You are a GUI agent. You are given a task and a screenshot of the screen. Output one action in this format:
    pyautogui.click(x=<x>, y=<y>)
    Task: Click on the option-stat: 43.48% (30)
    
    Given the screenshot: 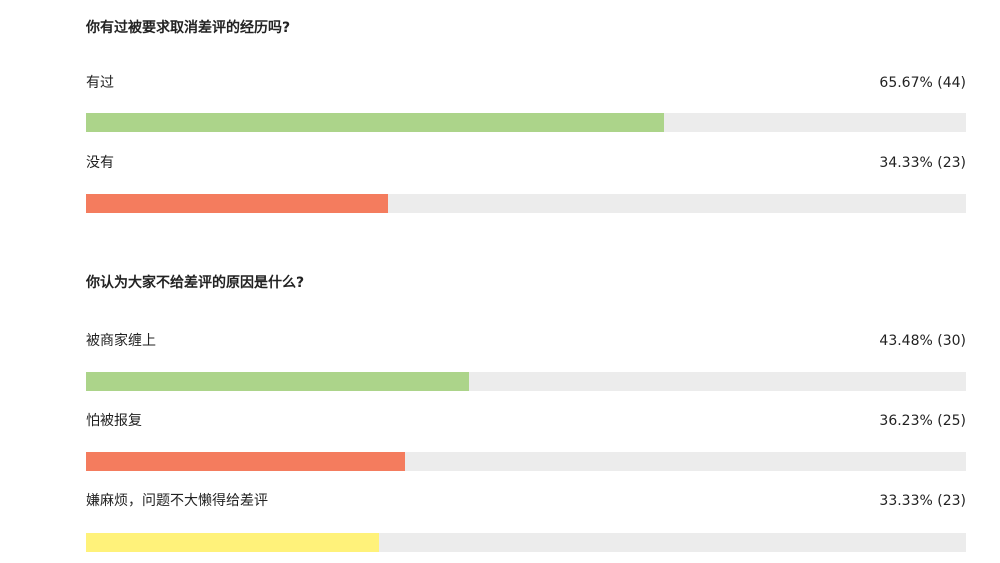 What is the action you would take?
    pyautogui.click(x=922, y=341)
    